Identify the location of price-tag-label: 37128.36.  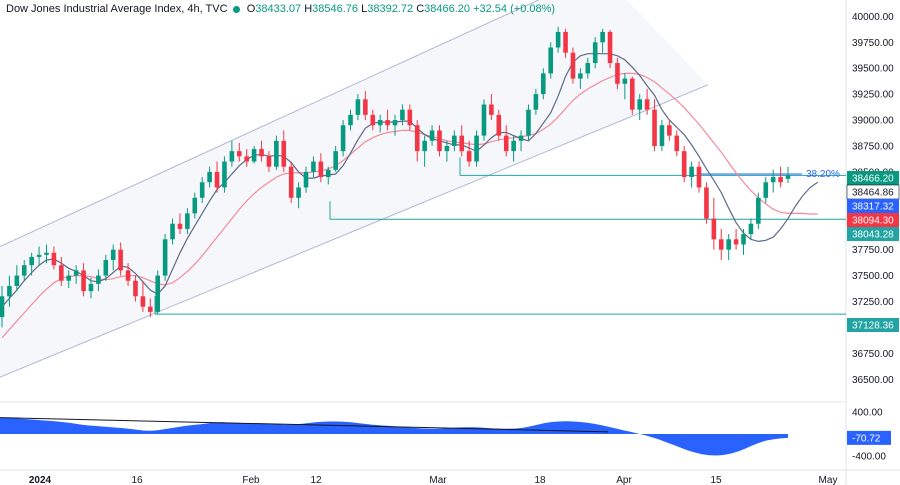
(873, 326).